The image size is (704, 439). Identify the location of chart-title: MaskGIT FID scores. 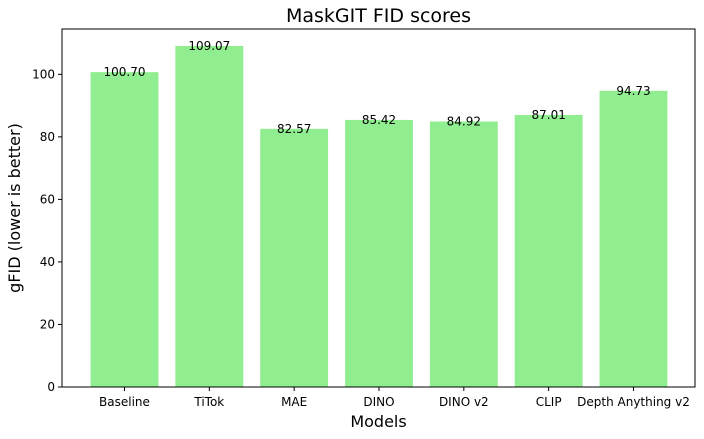
(378, 16).